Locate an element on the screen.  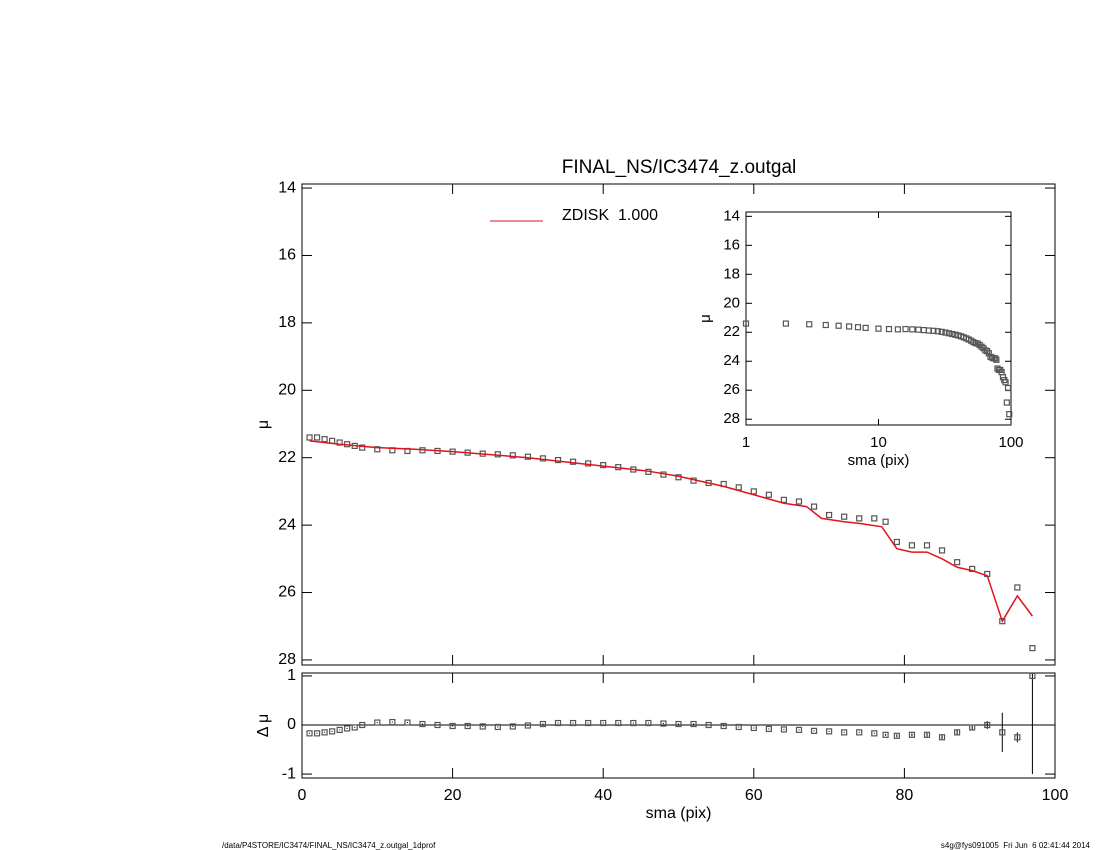
y-tick-label: 26 is located at coordinates (287, 592).